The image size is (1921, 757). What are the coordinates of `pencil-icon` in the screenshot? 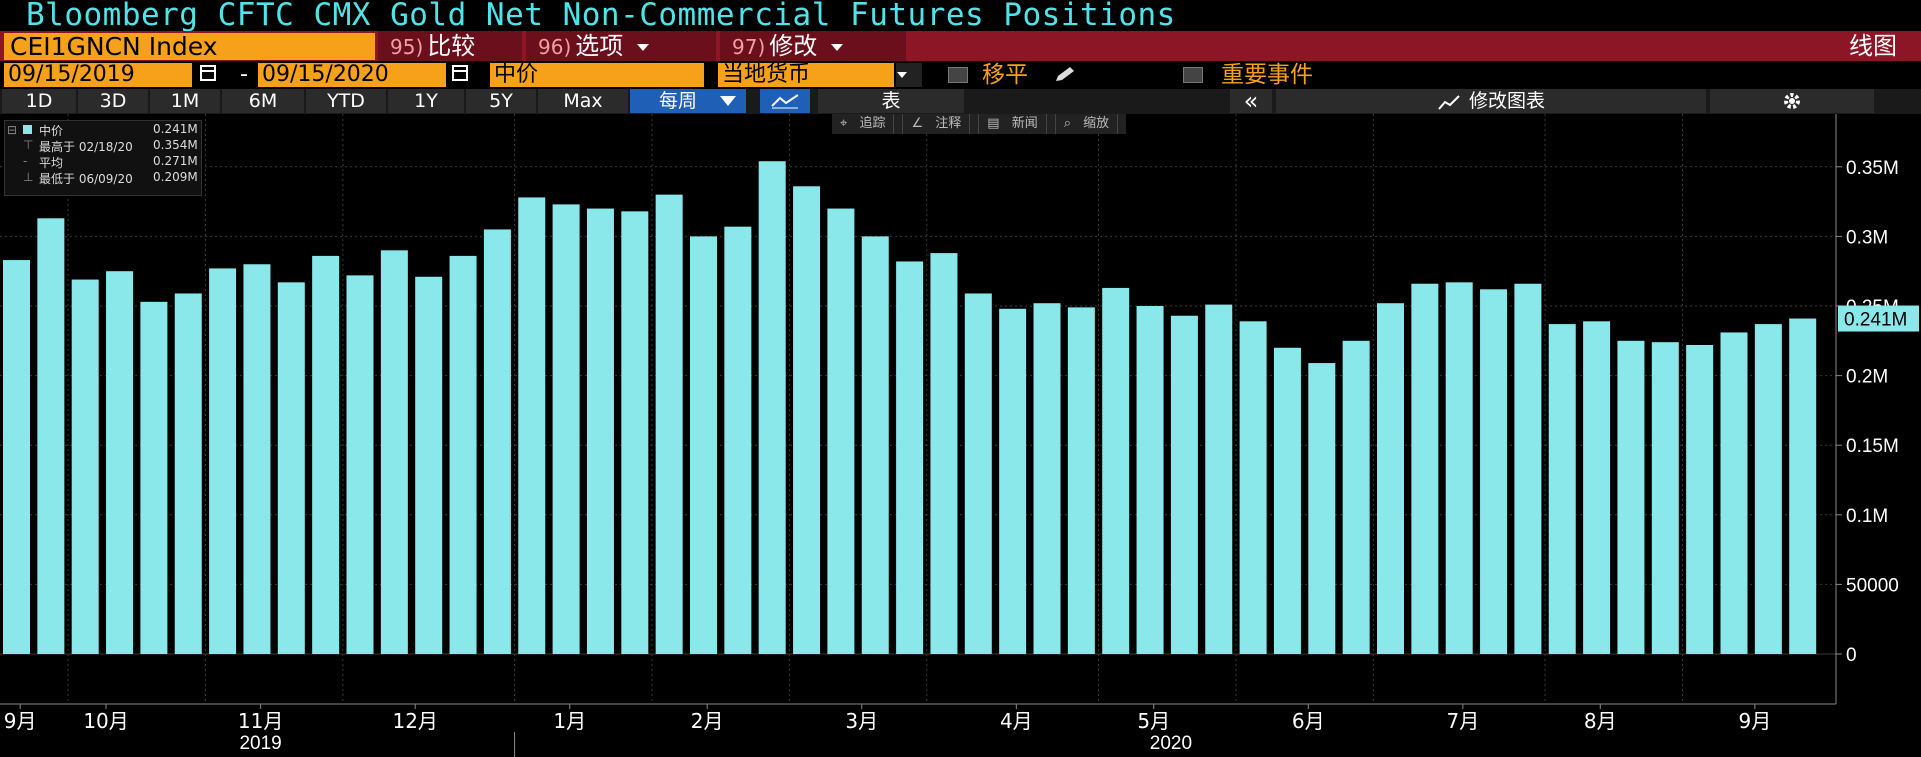 It's located at (1065, 75).